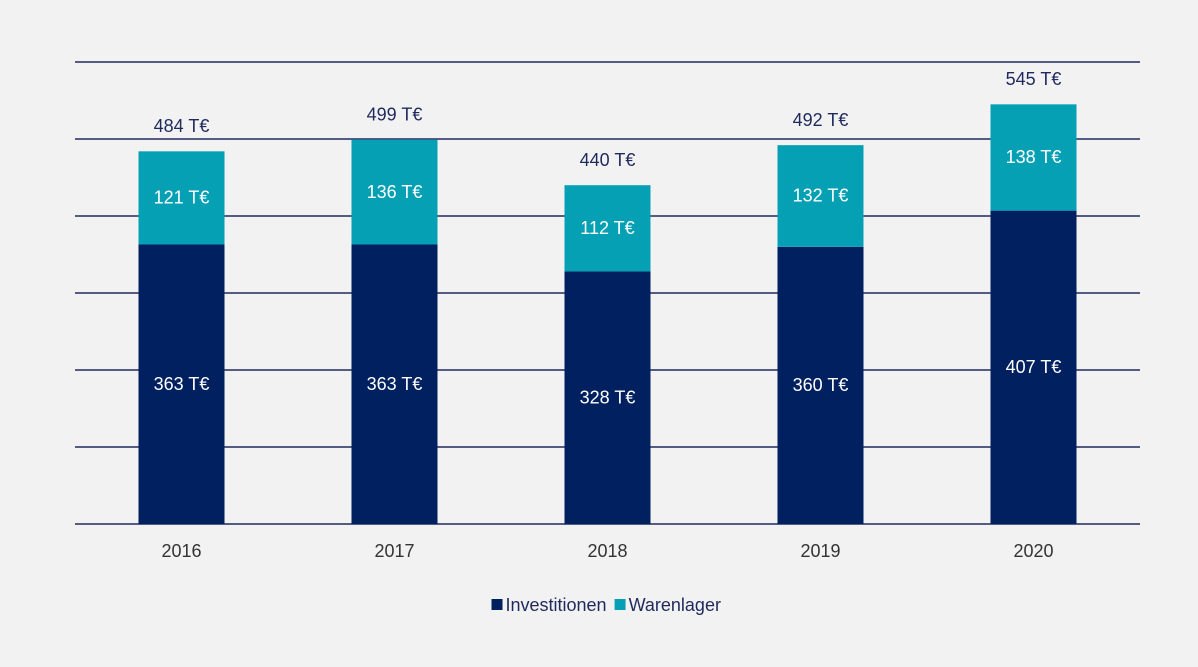 Image resolution: width=1198 pixels, height=667 pixels. I want to click on value-label: 121 T€, so click(182, 198).